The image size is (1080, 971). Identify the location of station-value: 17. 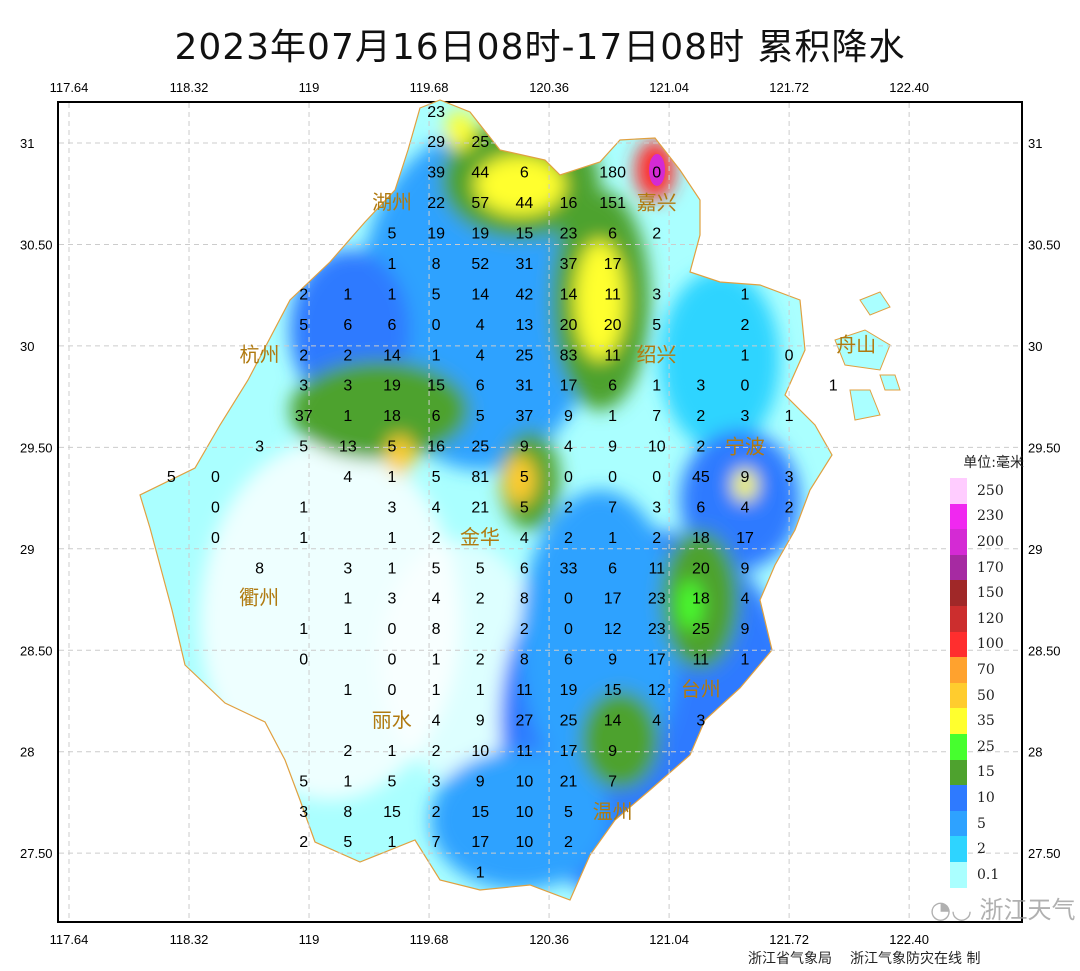
(569, 751).